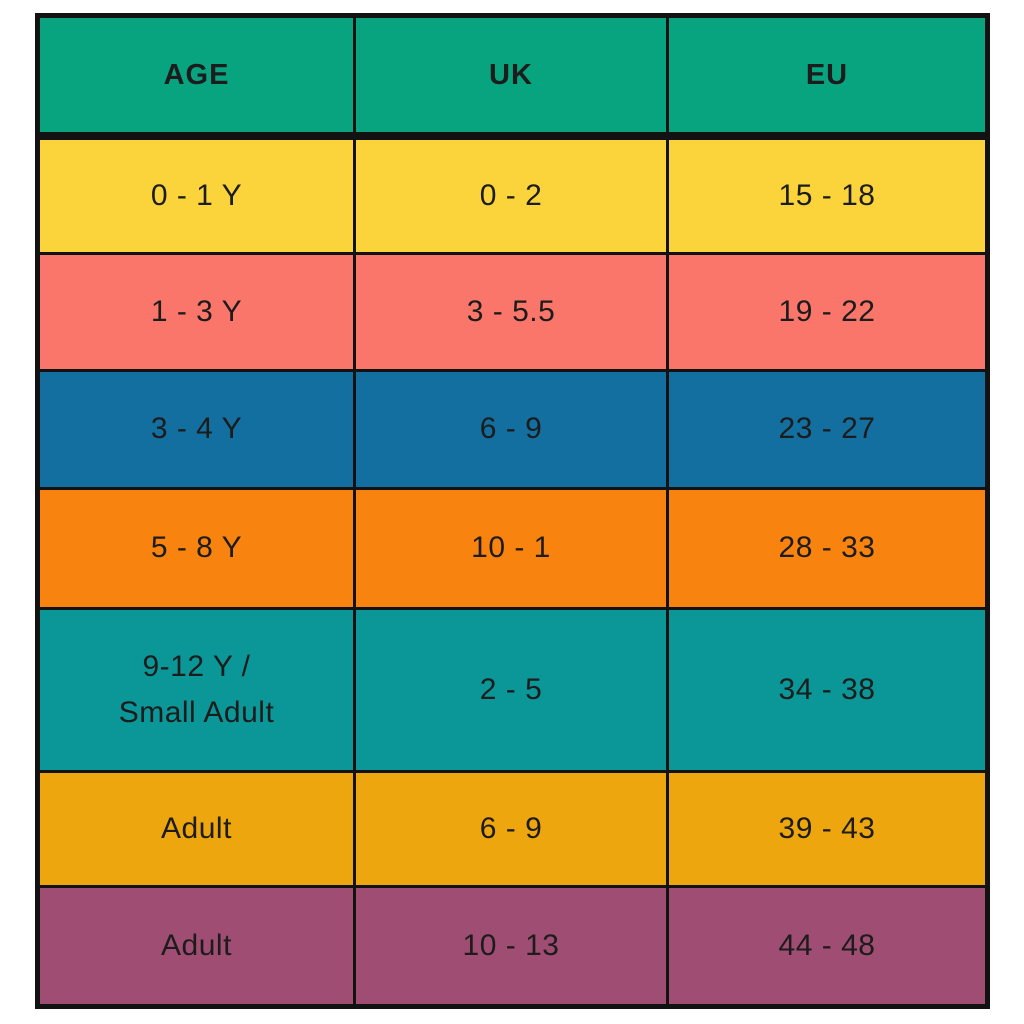 The width and height of the screenshot is (1024, 1024). What do you see at coordinates (196, 429) in the screenshot?
I see `age-cell: 3 - 4 Y` at bounding box center [196, 429].